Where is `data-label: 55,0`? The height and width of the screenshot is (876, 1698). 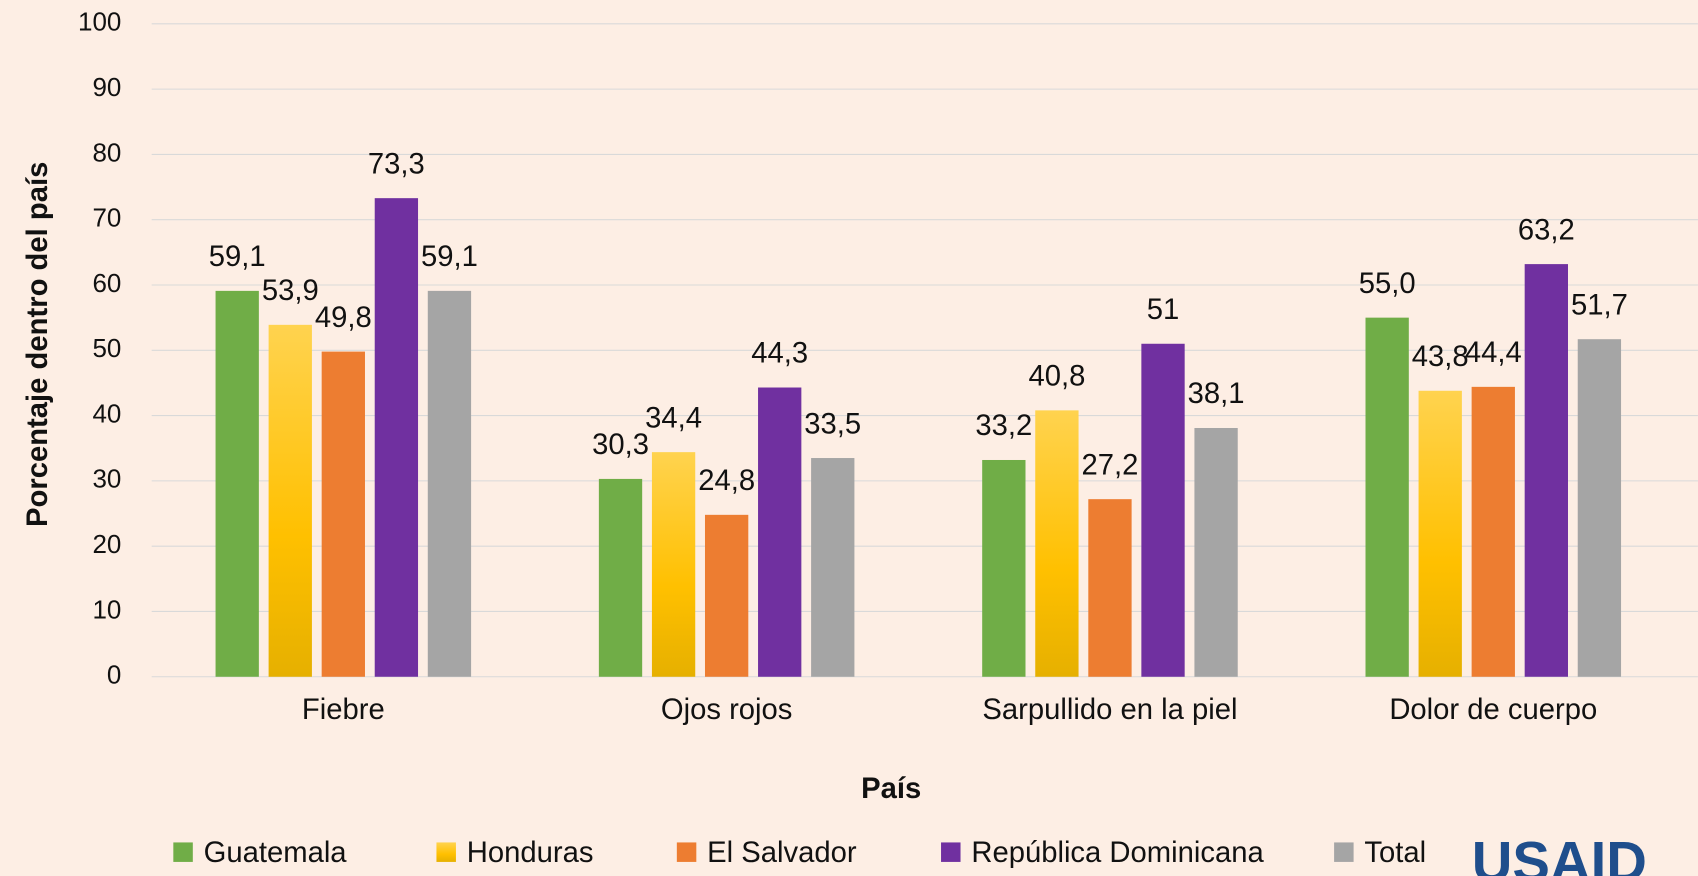
data-label: 55,0 is located at coordinates (1387, 284).